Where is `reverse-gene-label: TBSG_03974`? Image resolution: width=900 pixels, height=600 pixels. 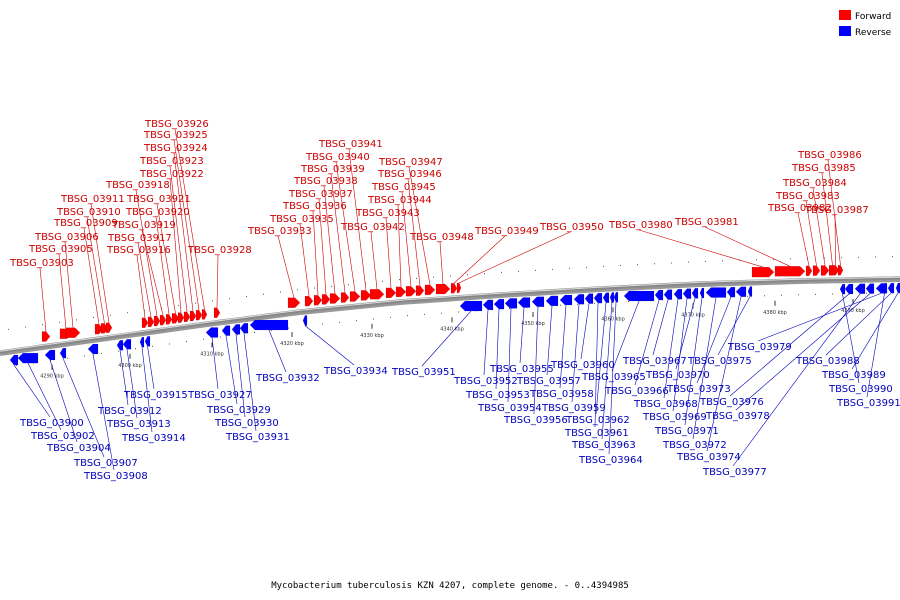 reverse-gene-label: TBSG_03974 is located at coordinates (708, 457).